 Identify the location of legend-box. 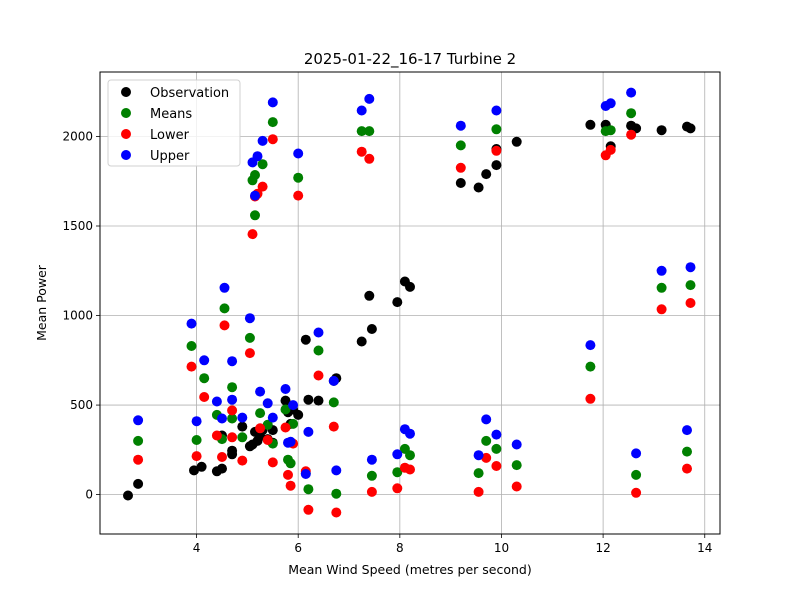
(174, 123).